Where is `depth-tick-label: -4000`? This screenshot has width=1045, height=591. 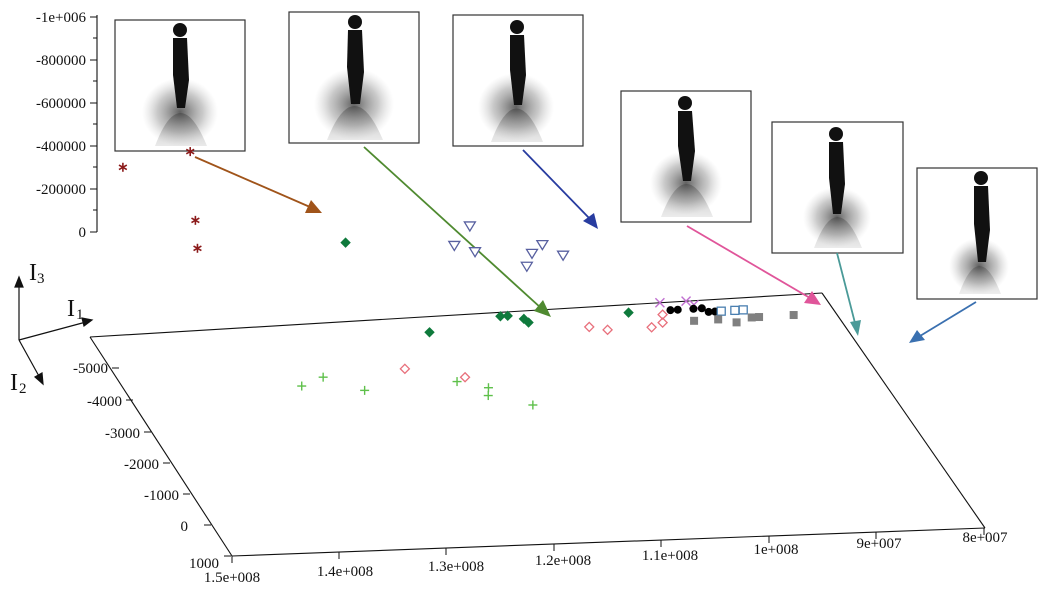
depth-tick-label: -4000 is located at coordinates (104, 402).